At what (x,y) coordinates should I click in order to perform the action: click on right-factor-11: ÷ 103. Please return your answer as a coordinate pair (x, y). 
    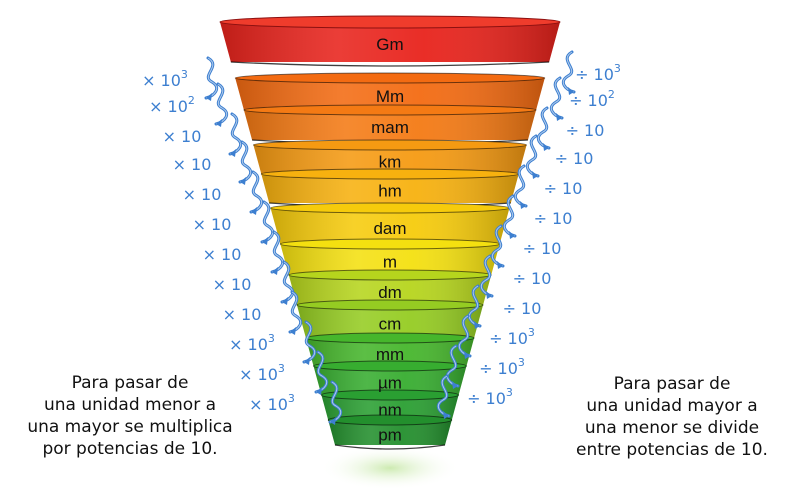
    Looking at the image, I should click on (502, 367).